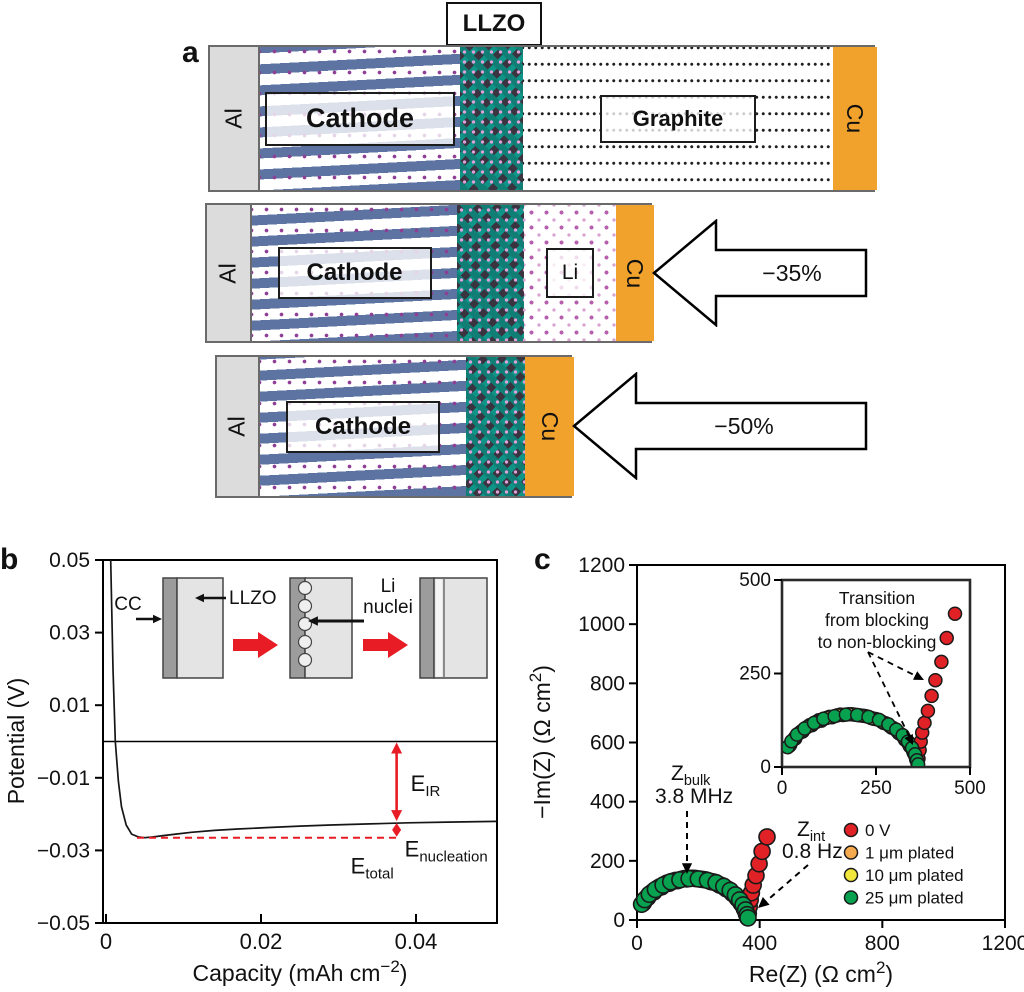 The image size is (1024, 992). What do you see at coordinates (542, 559) in the screenshot?
I see `panel-c-label: c` at bounding box center [542, 559].